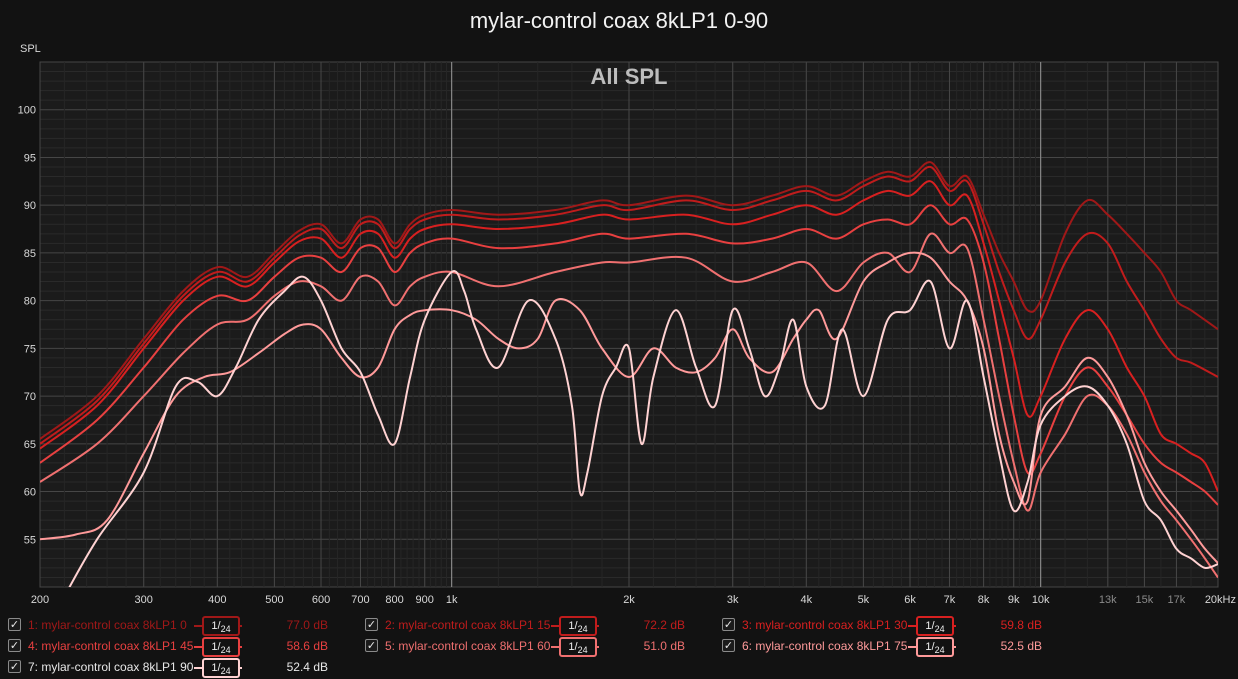 The width and height of the screenshot is (1238, 679). Describe the element at coordinates (217, 600) in the screenshot. I see `x-tick-label: 400` at that location.